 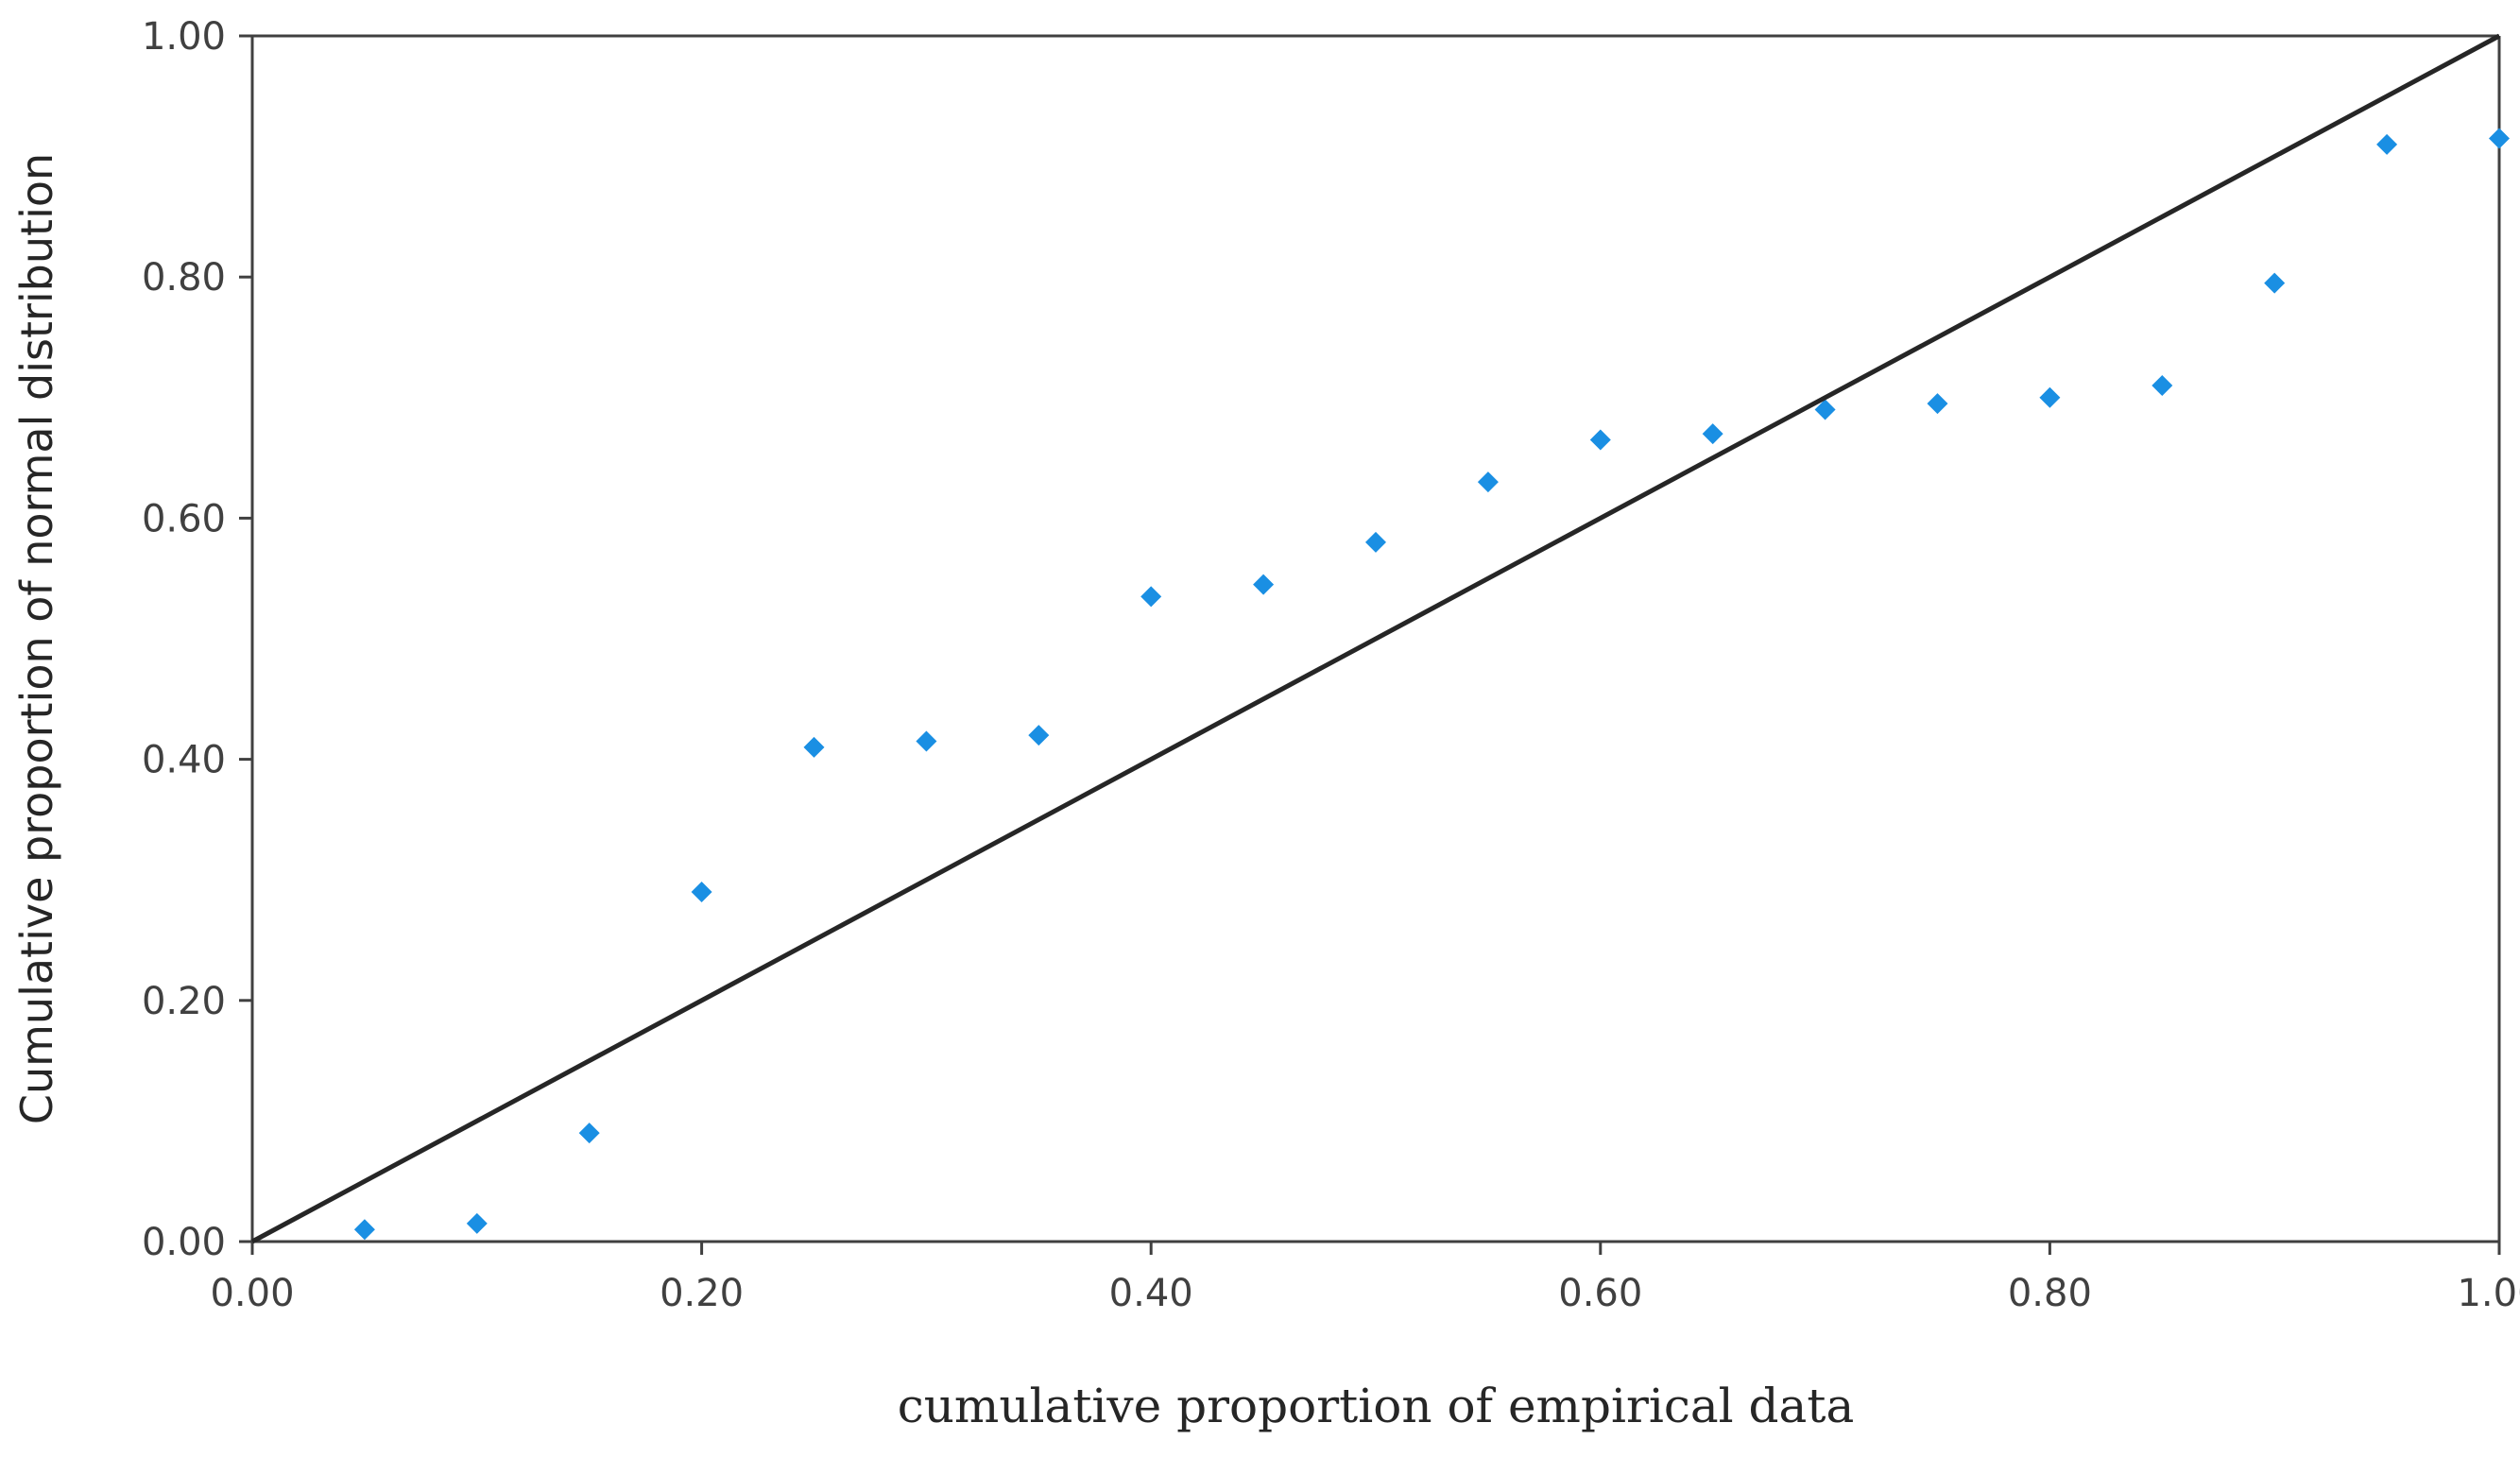 What do you see at coordinates (1376, 1406) in the screenshot?
I see `x-axis-title: cumulative proportion of empirical data` at bounding box center [1376, 1406].